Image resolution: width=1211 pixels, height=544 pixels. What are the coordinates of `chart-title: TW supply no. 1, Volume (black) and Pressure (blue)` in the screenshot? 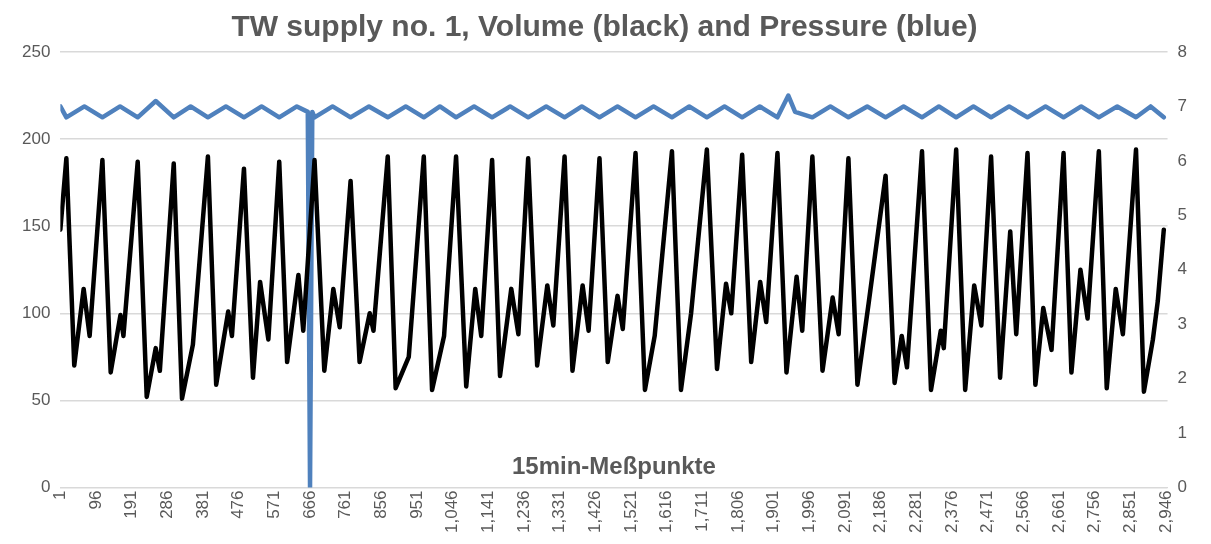 It's located at (604, 26).